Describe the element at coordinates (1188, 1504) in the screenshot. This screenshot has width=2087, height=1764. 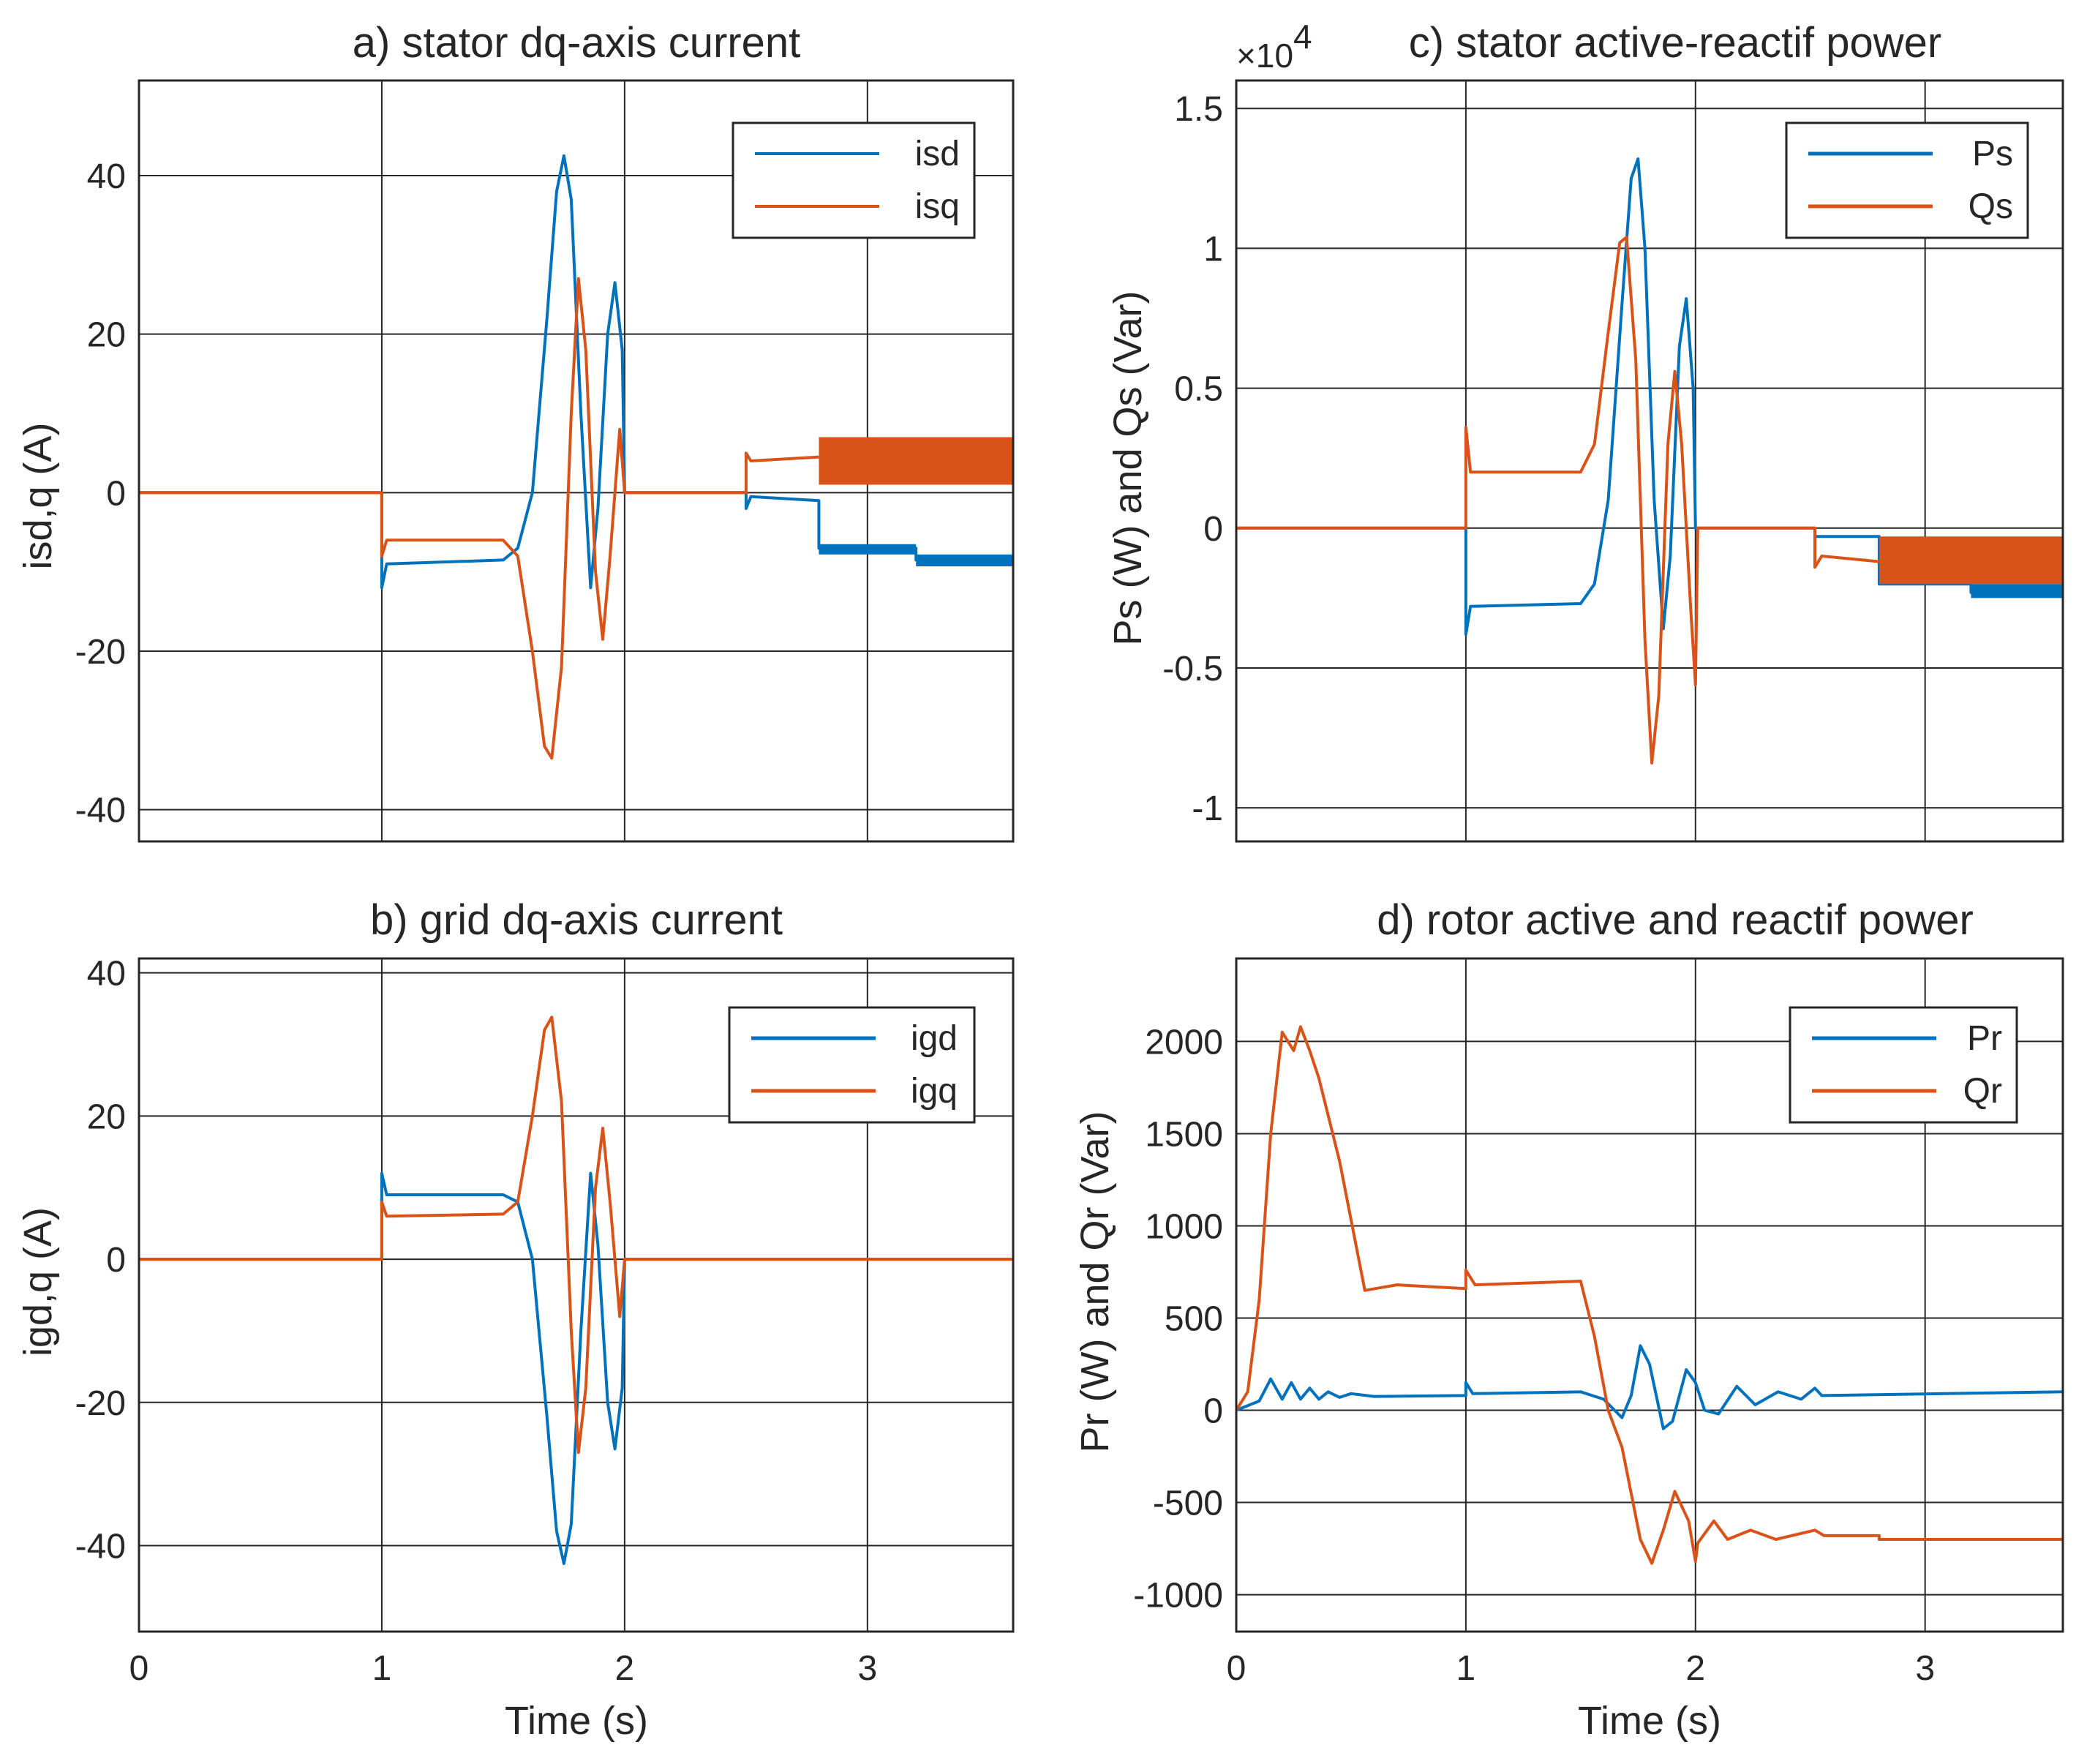
I see `y-tick-label: -500` at that location.